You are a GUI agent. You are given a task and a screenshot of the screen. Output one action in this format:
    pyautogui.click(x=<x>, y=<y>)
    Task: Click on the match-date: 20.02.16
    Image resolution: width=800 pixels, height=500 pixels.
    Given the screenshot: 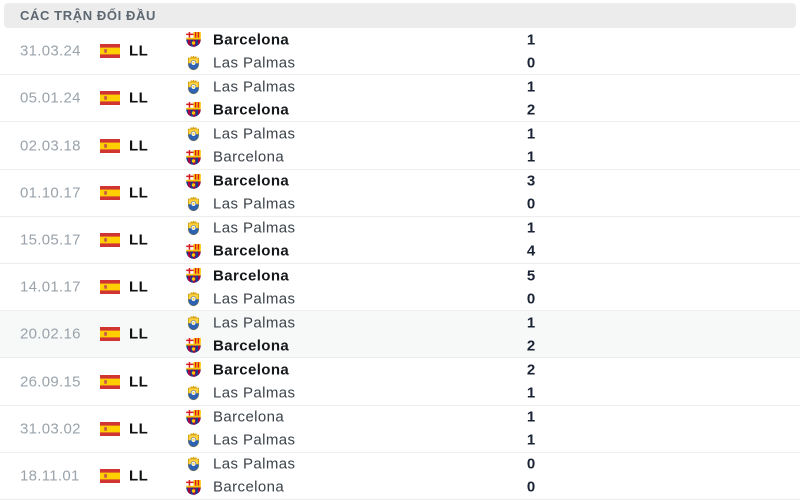 What is the action you would take?
    pyautogui.click(x=50, y=334)
    